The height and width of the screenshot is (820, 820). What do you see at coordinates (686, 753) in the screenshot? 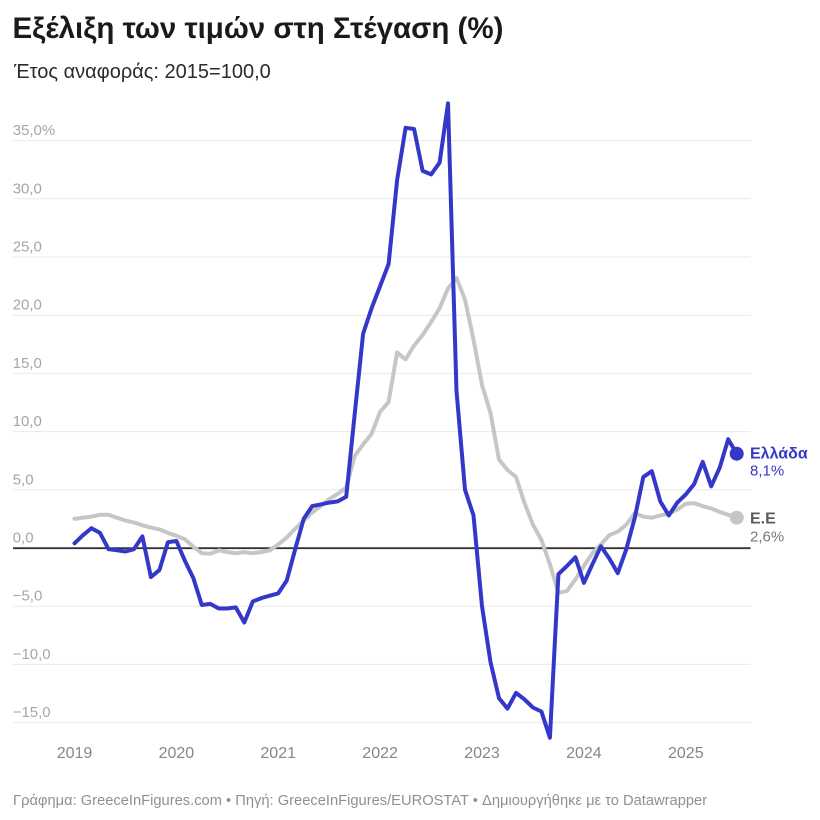
I see `svg-text: 2025` at bounding box center [686, 753].